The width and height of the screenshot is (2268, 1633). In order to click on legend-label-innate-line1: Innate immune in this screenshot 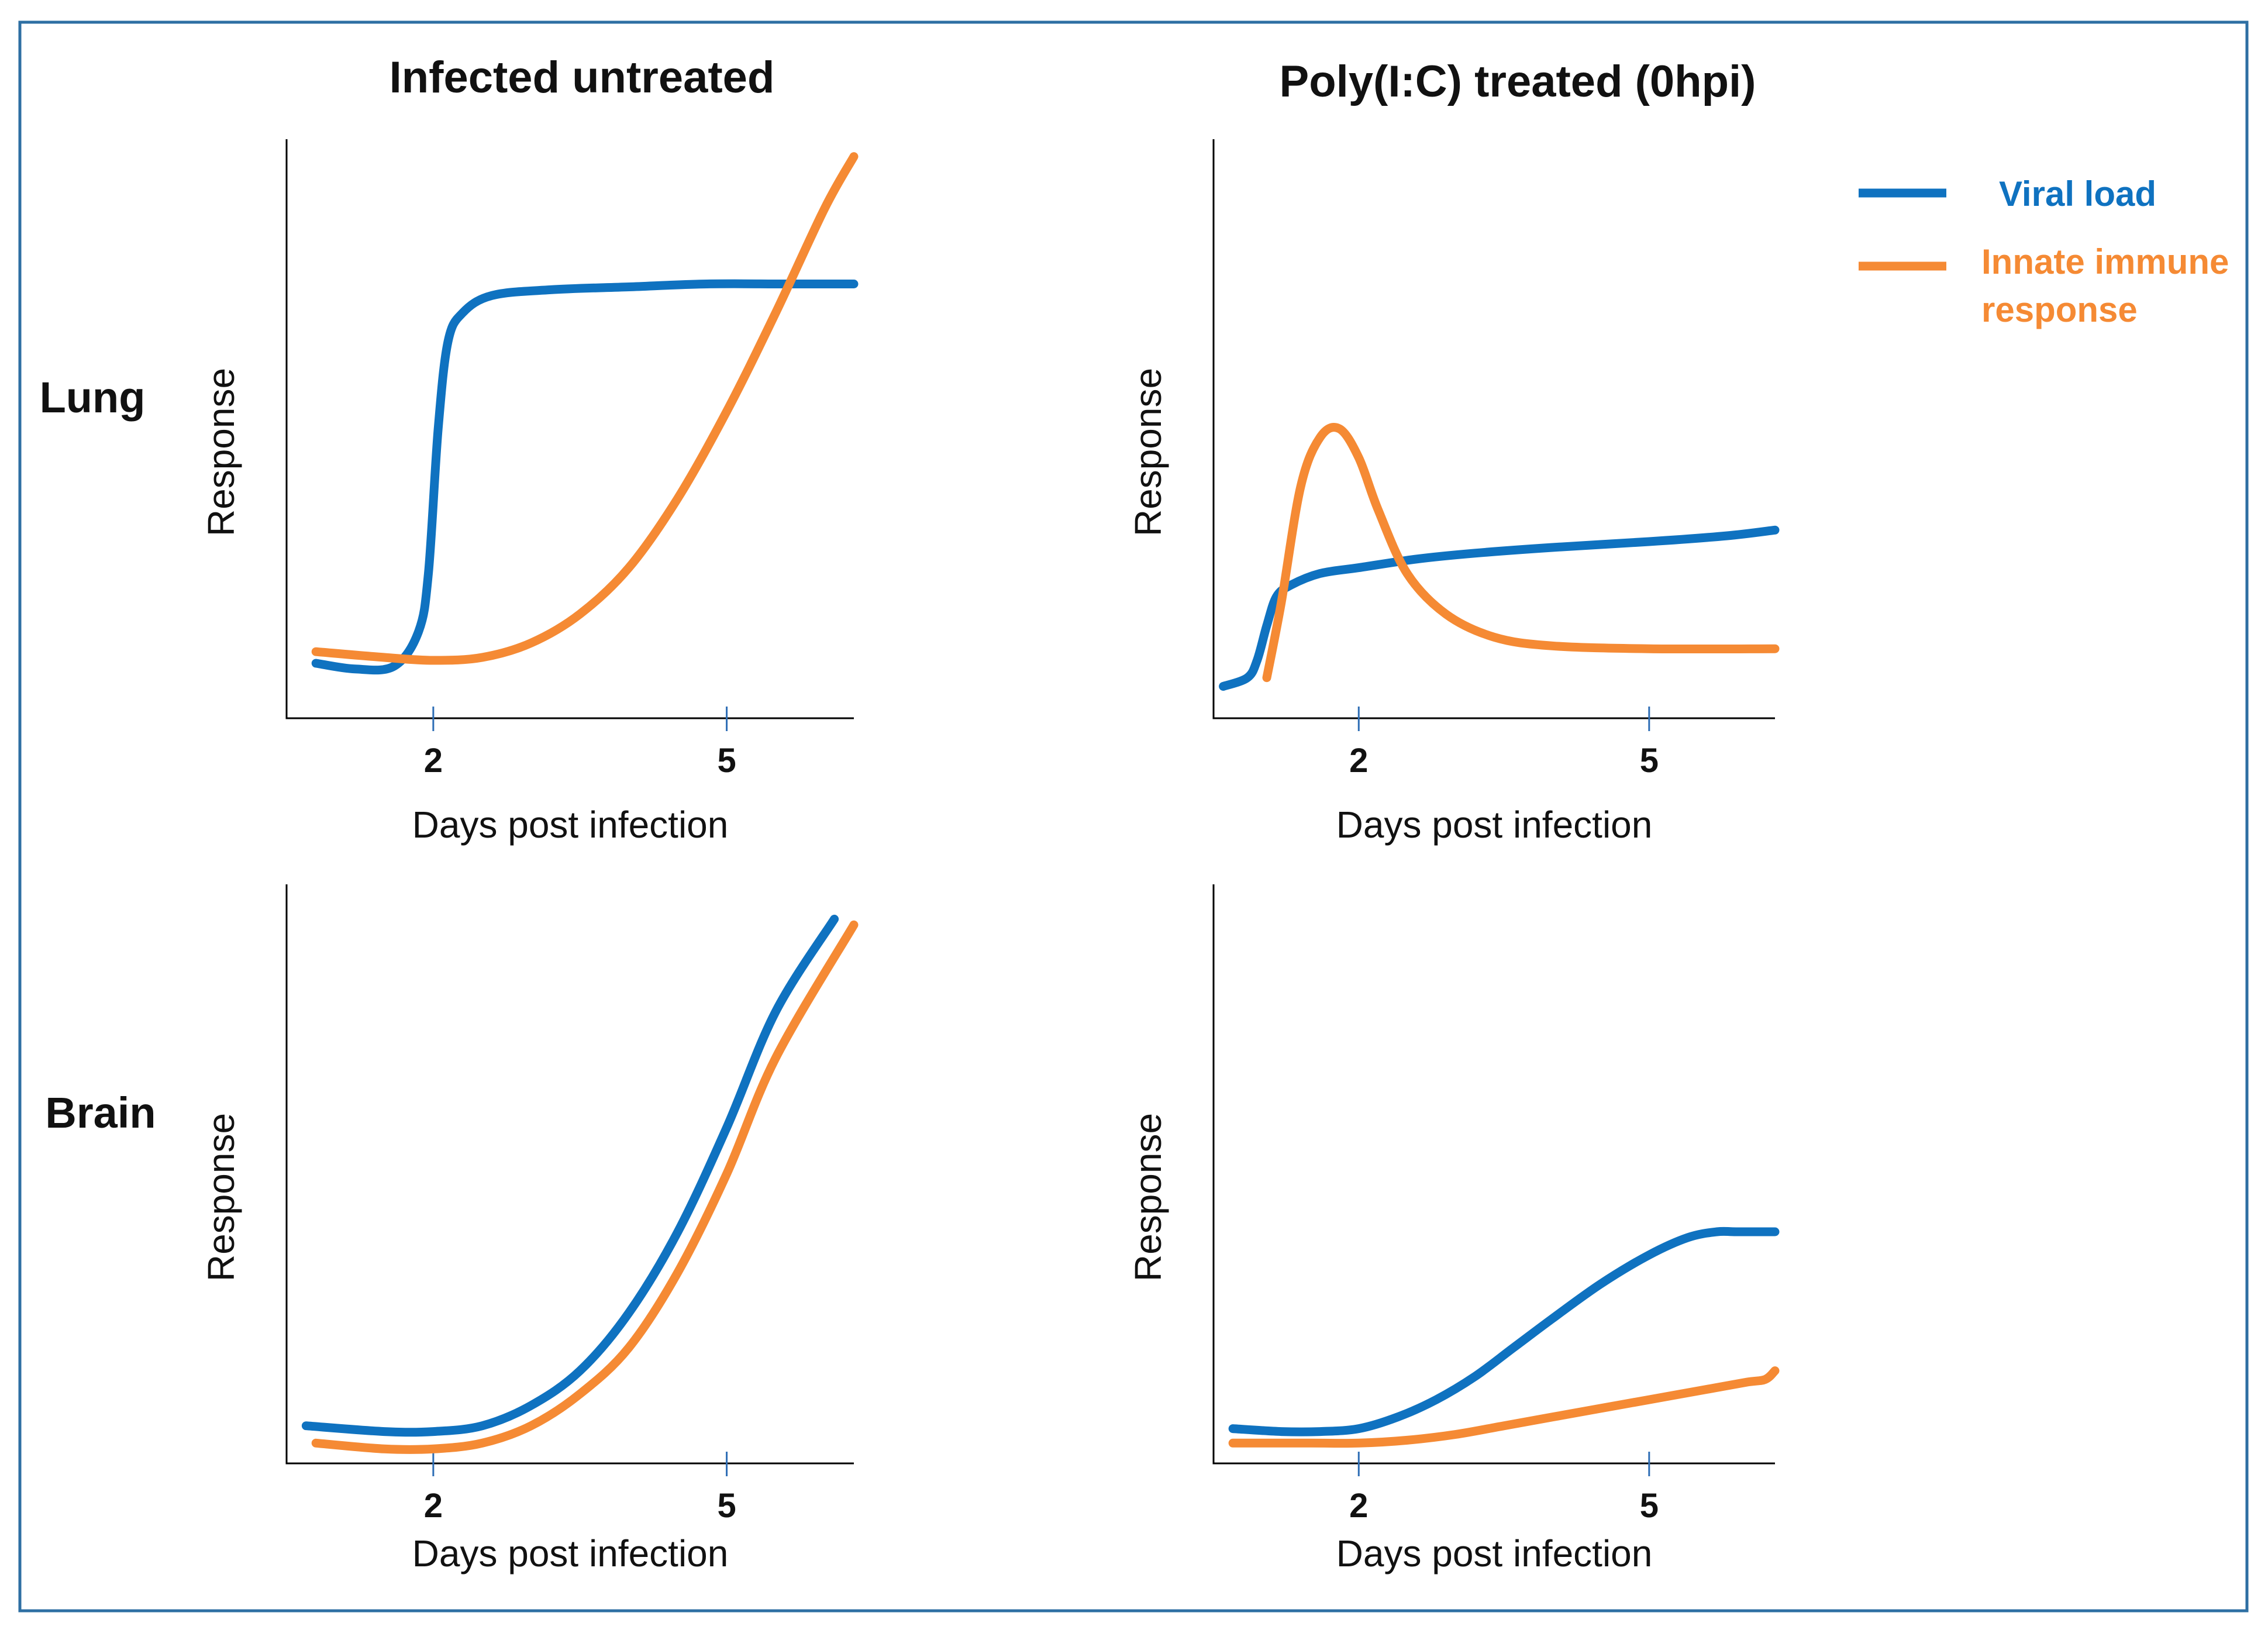, I will do `click(2105, 261)`.